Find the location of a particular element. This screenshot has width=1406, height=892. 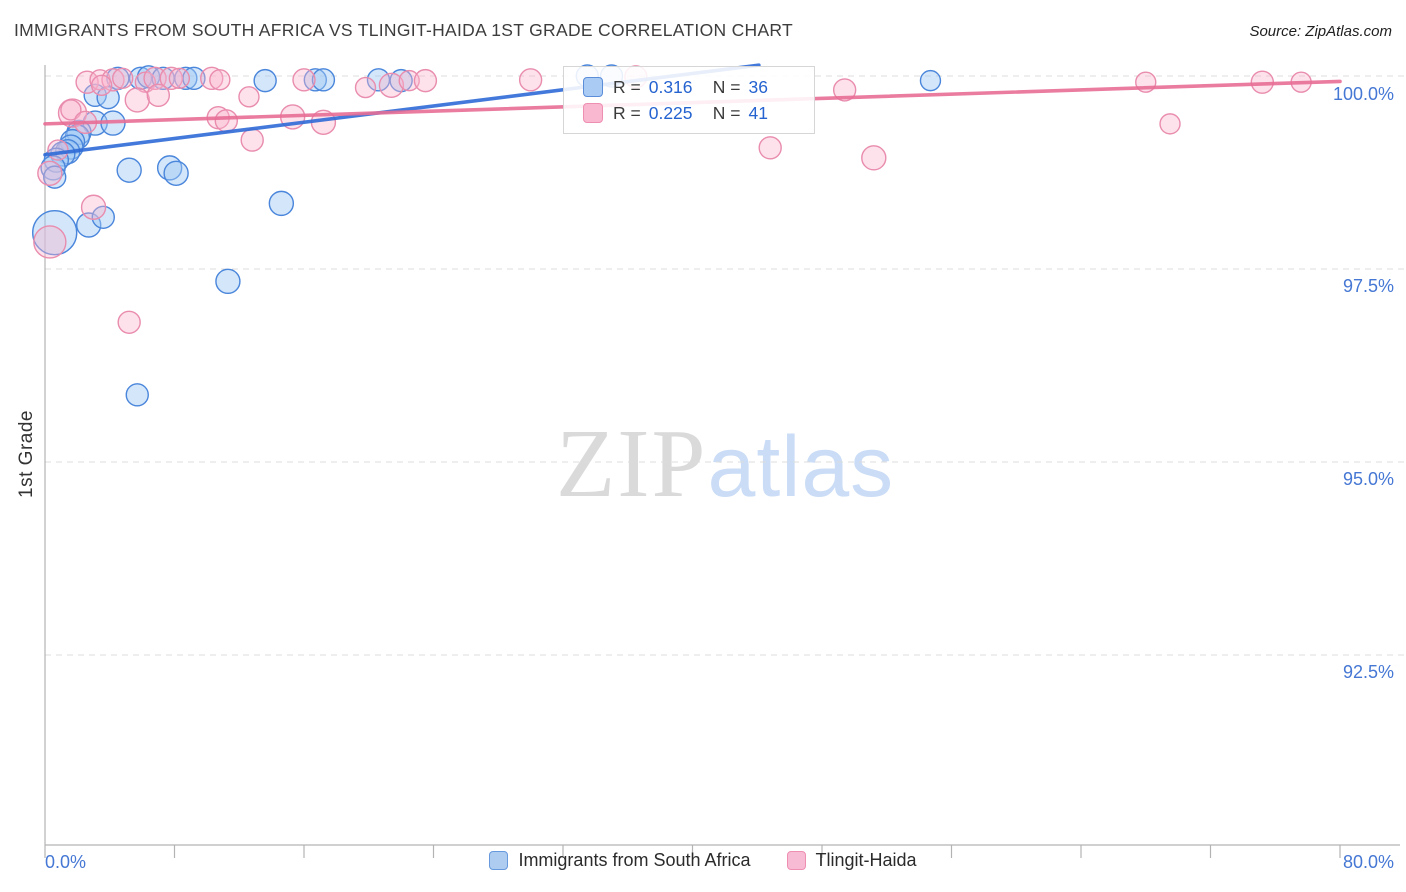

blue-series-swatch-icon is located at coordinates (593, 87).